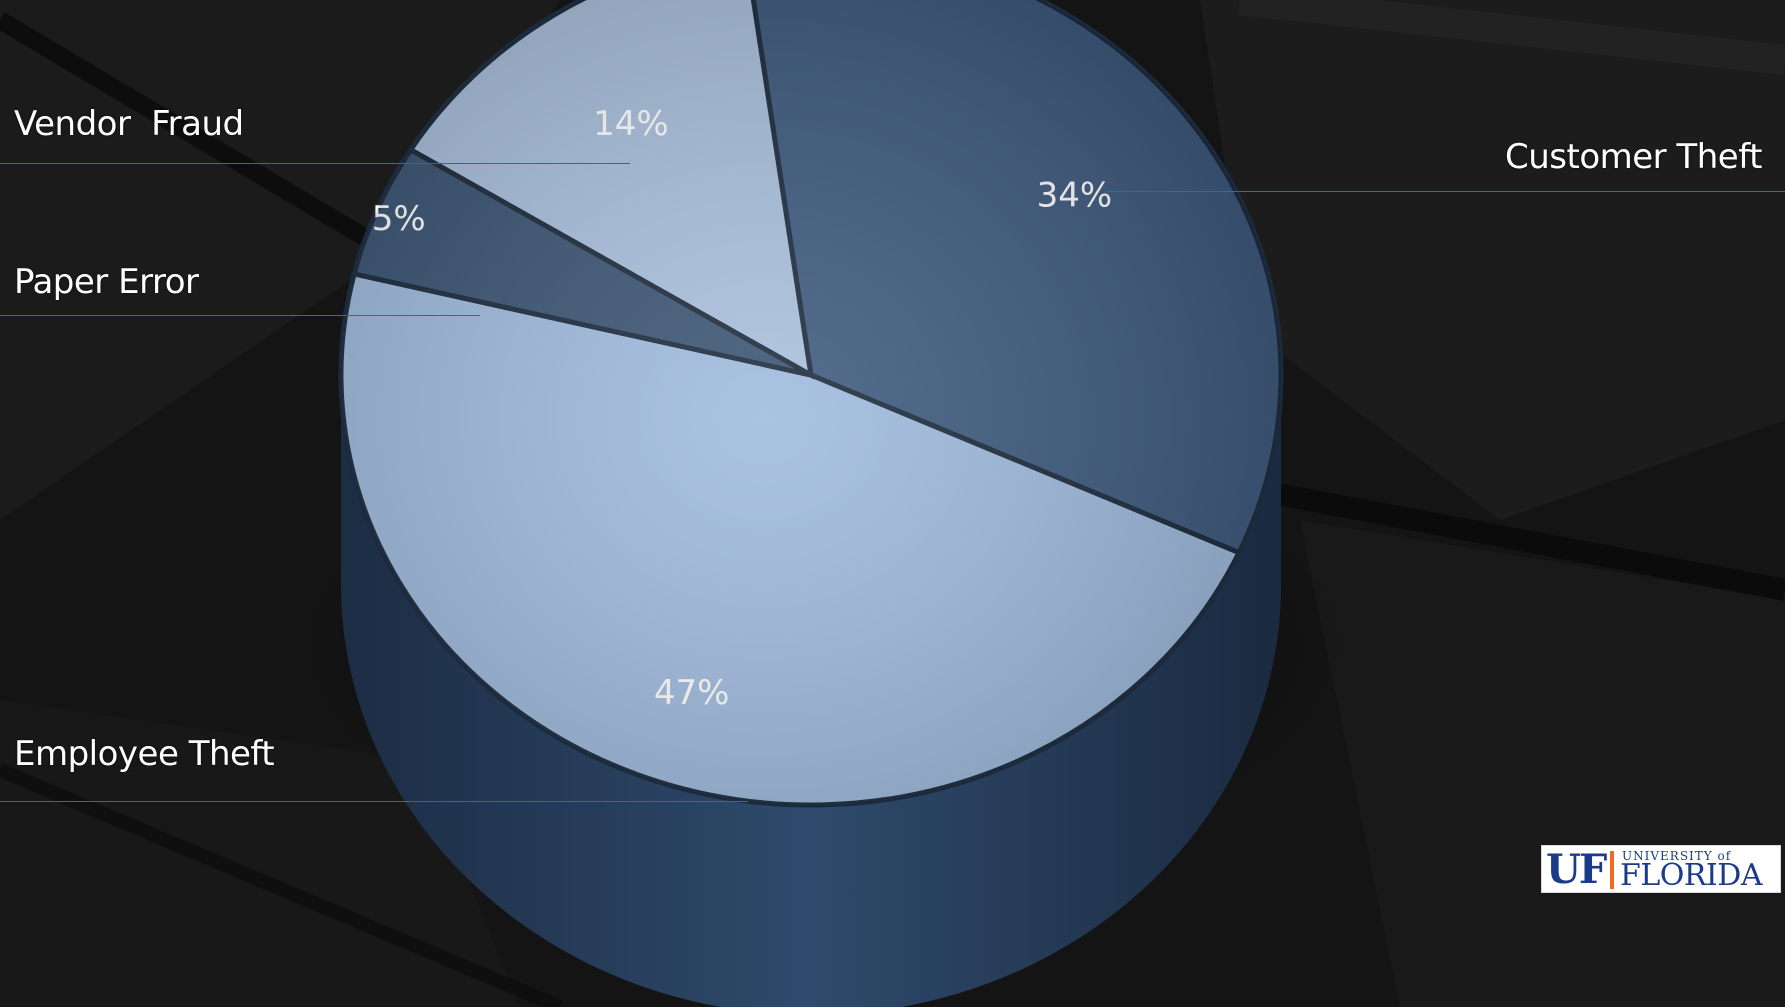 Image resolution: width=1785 pixels, height=1007 pixels. What do you see at coordinates (1576, 869) in the screenshot?
I see `logo-uf-text: UF` at bounding box center [1576, 869].